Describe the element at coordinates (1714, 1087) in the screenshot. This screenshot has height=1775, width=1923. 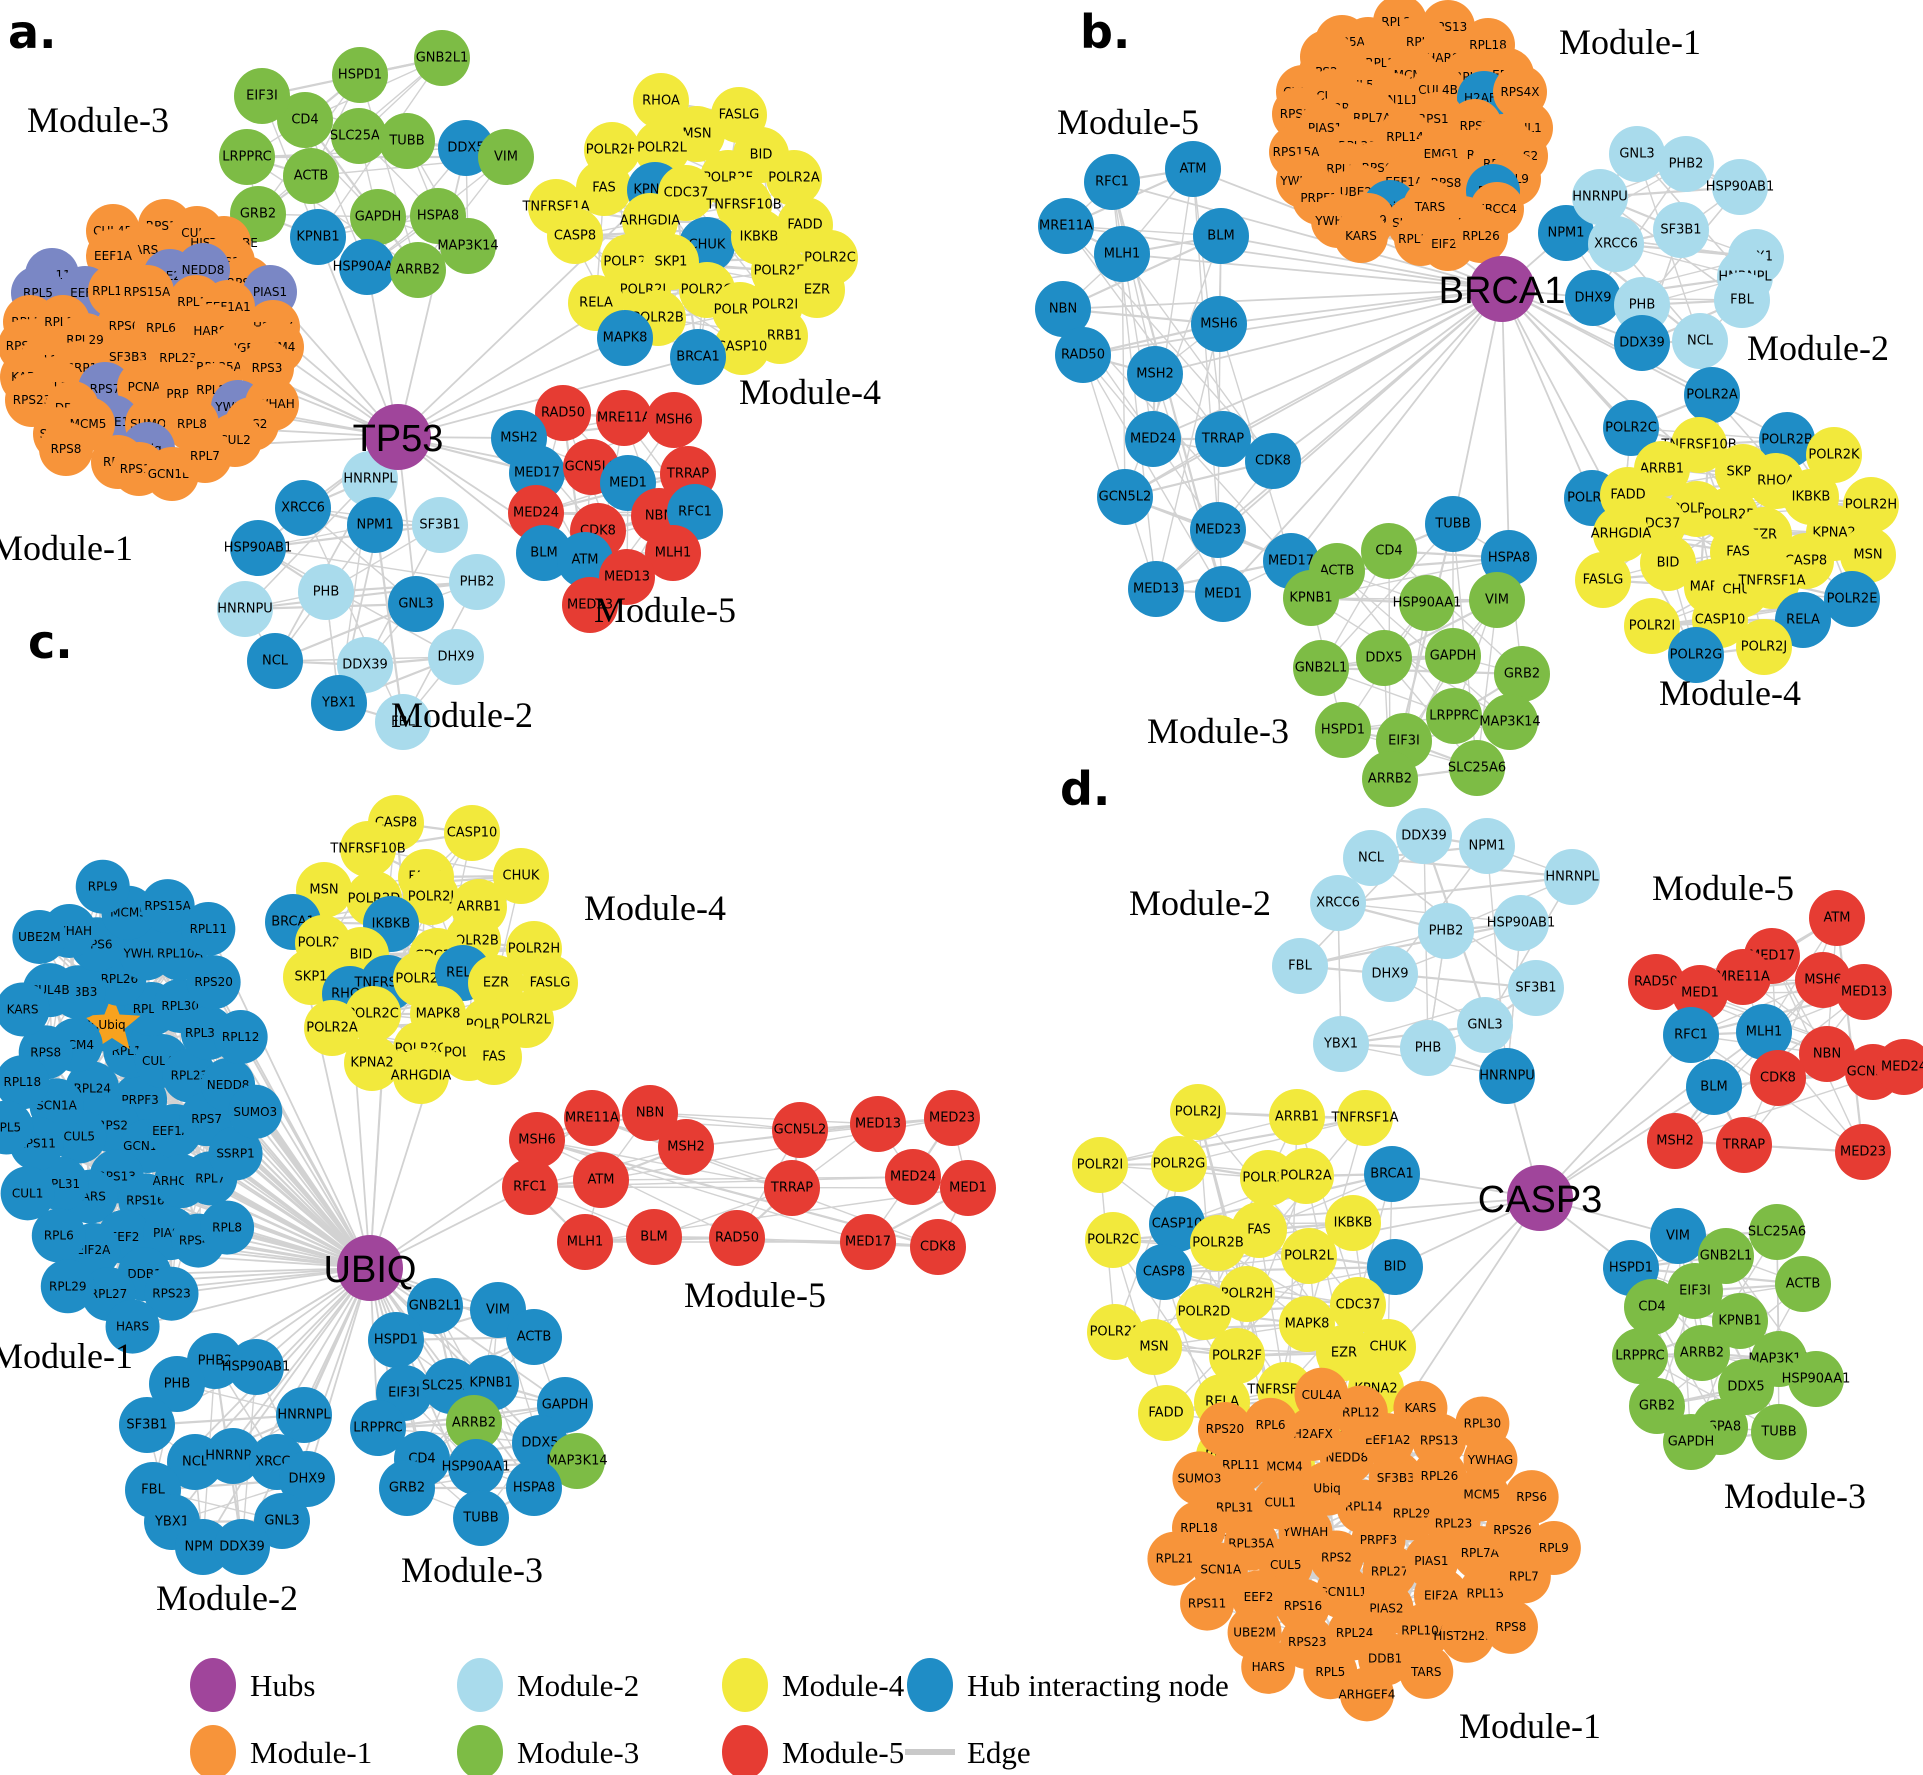
I see `node-blm` at that location.